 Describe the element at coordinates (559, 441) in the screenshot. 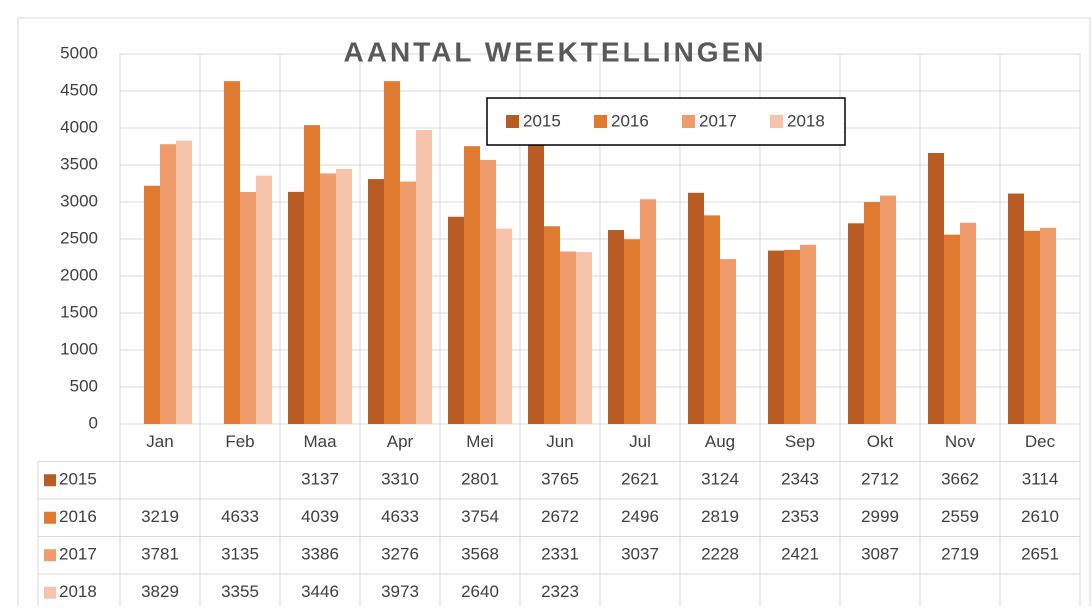

I see `x-tick-label: Jun` at that location.